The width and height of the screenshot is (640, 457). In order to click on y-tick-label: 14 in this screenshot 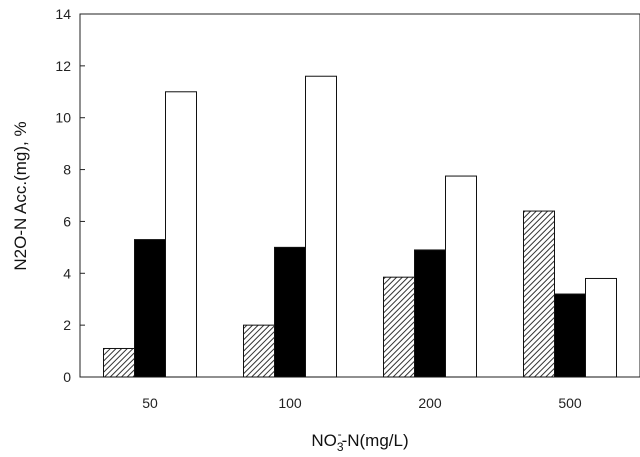, I will do `click(63, 14)`.